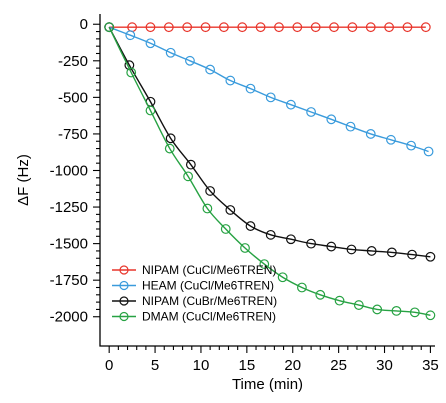 This screenshot has height=403, width=446. Describe the element at coordinates (69, 280) in the screenshot. I see `y-tick-label: -1750` at that location.